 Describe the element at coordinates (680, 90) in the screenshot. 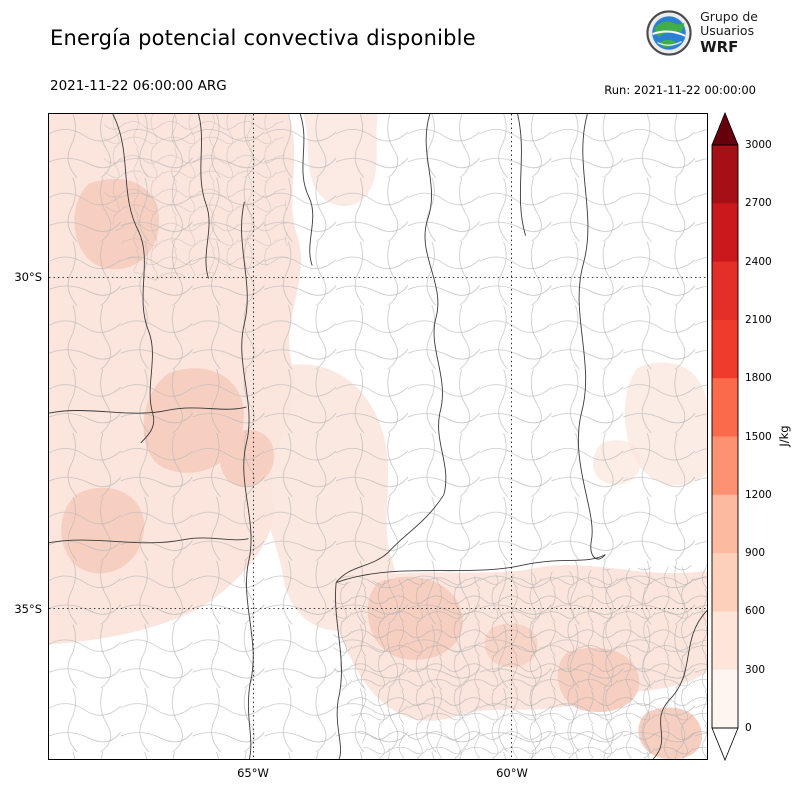

I see `run-time-label: Run: 2021-11-22 00:00:00` at that location.